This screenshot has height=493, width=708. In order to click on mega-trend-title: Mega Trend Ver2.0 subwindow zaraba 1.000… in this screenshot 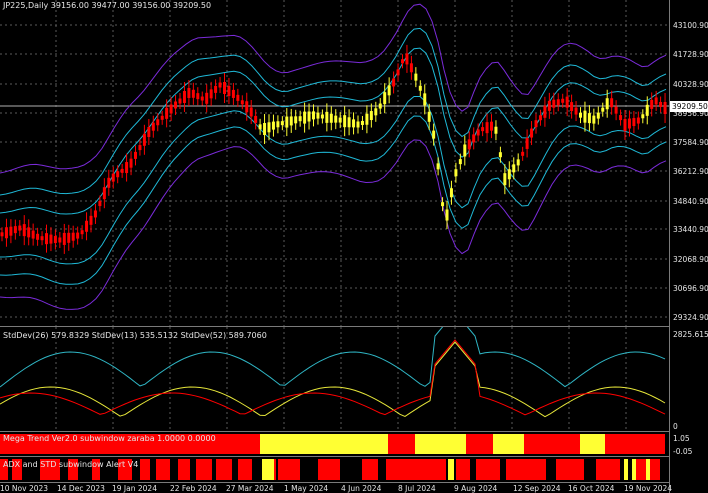, I will do `click(109, 438)`.